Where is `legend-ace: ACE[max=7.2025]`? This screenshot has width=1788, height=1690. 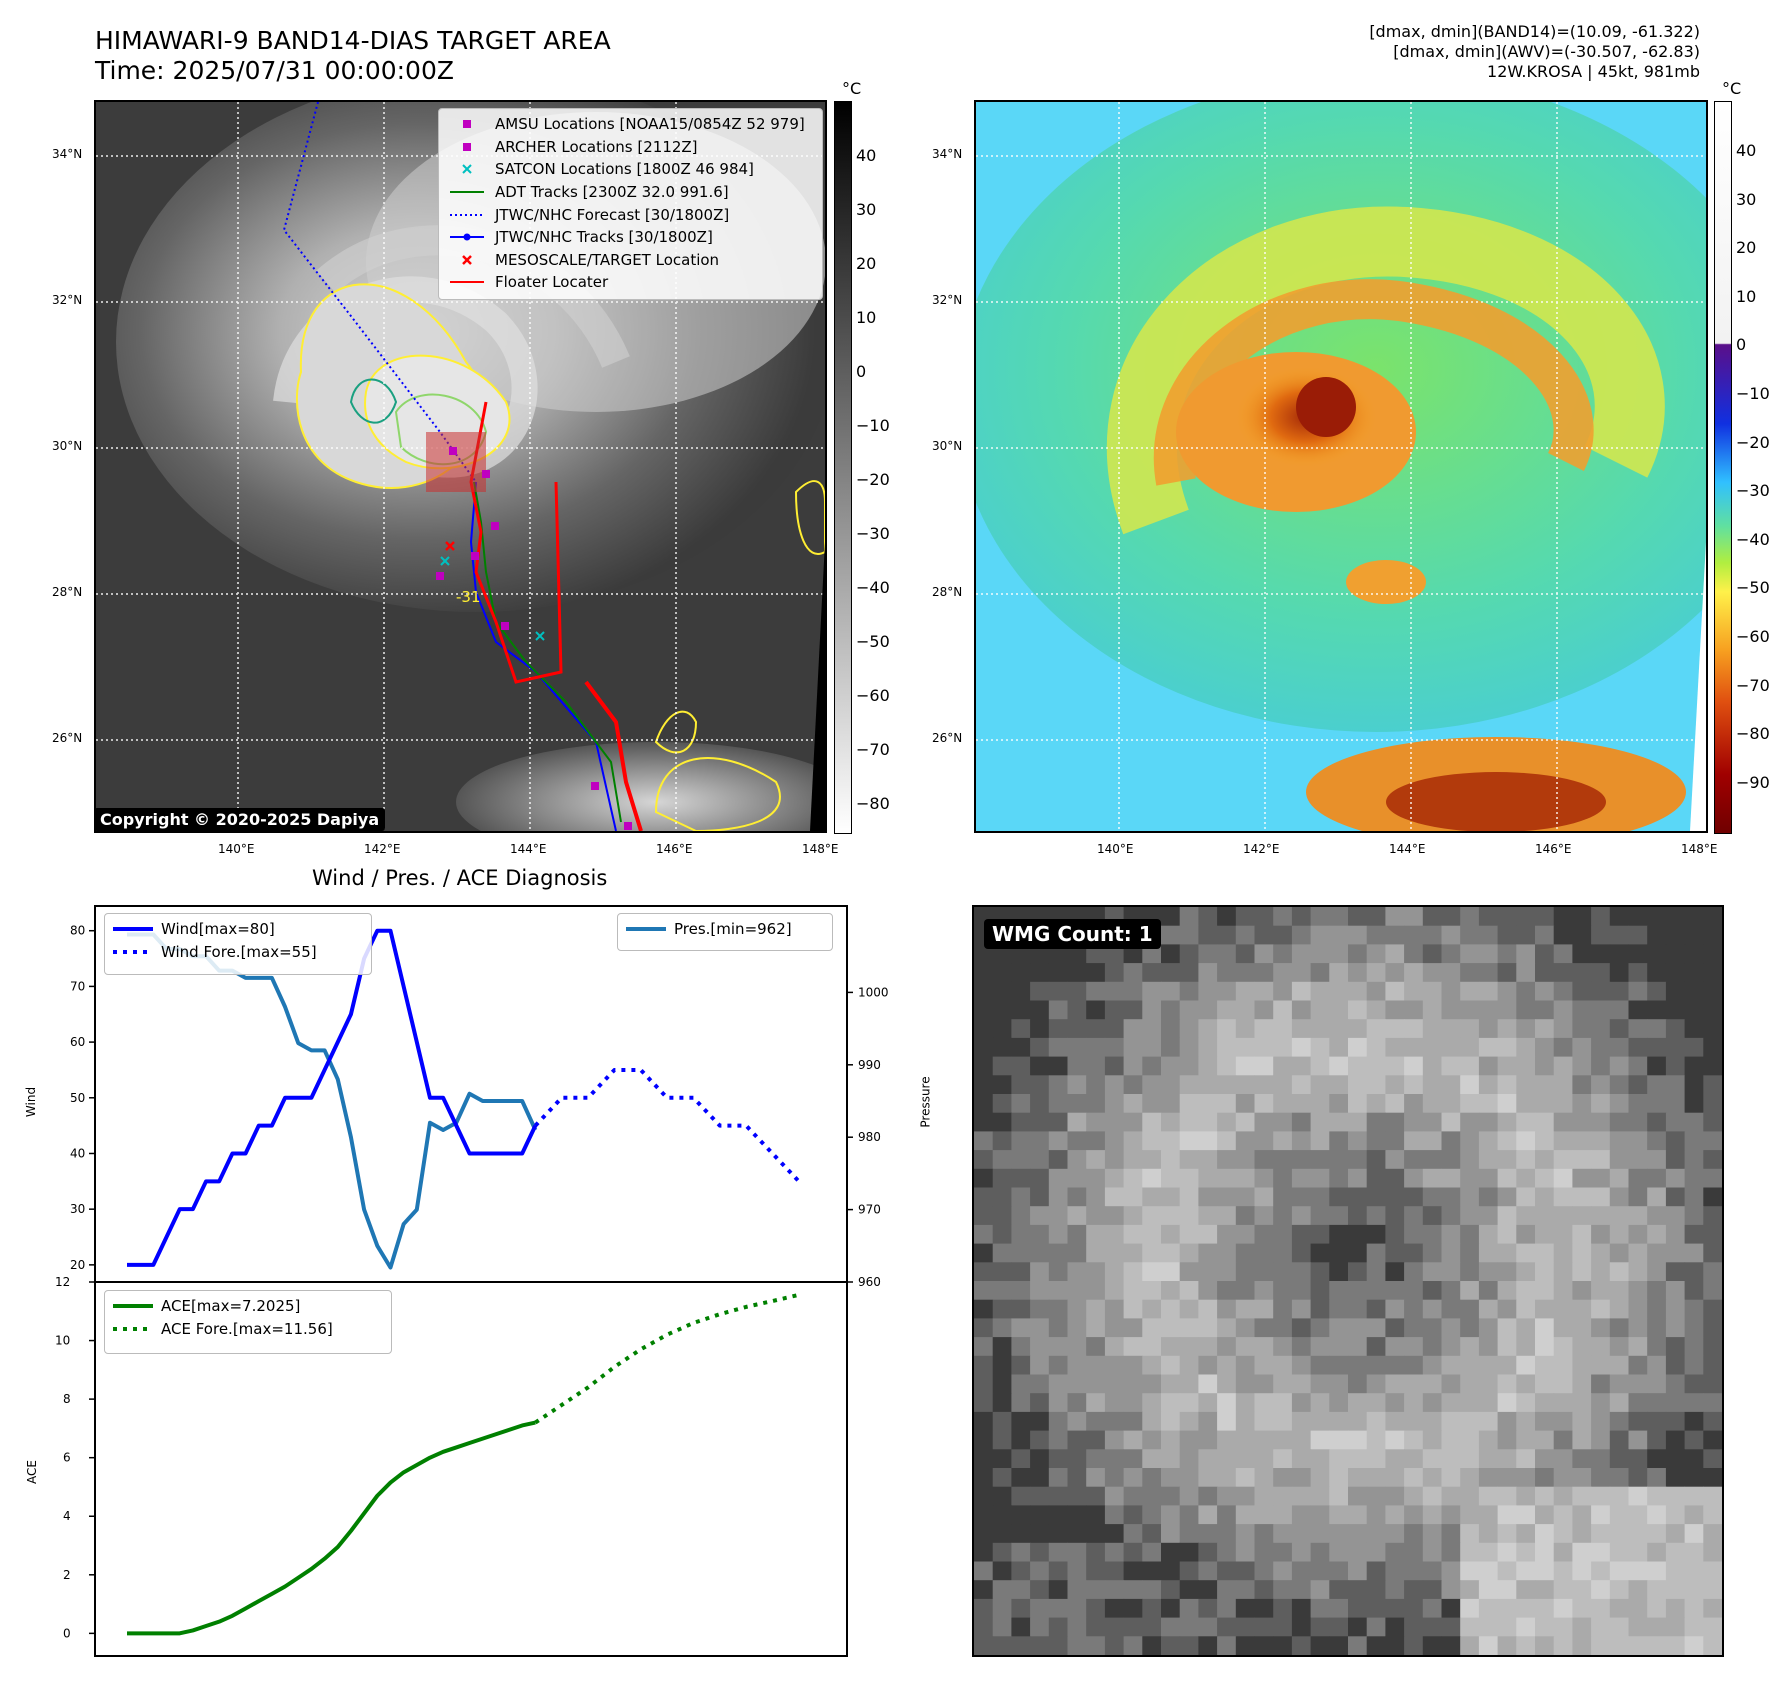 legend-ace: ACE[max=7.2025] is located at coordinates (207, 1306).